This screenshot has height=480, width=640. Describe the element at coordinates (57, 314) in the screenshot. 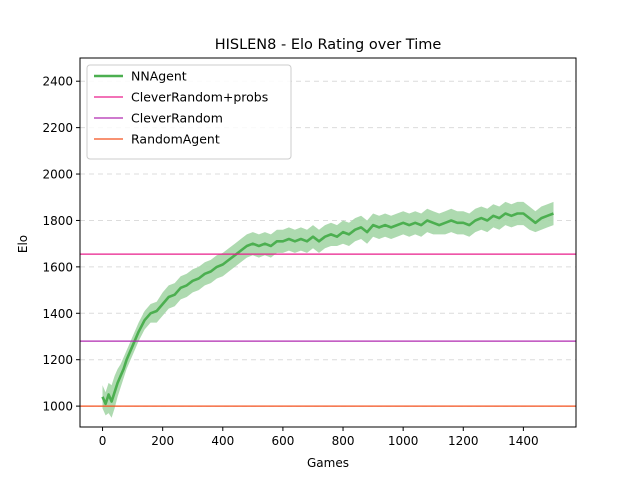

I see `y-tick-label: 1400` at that location.